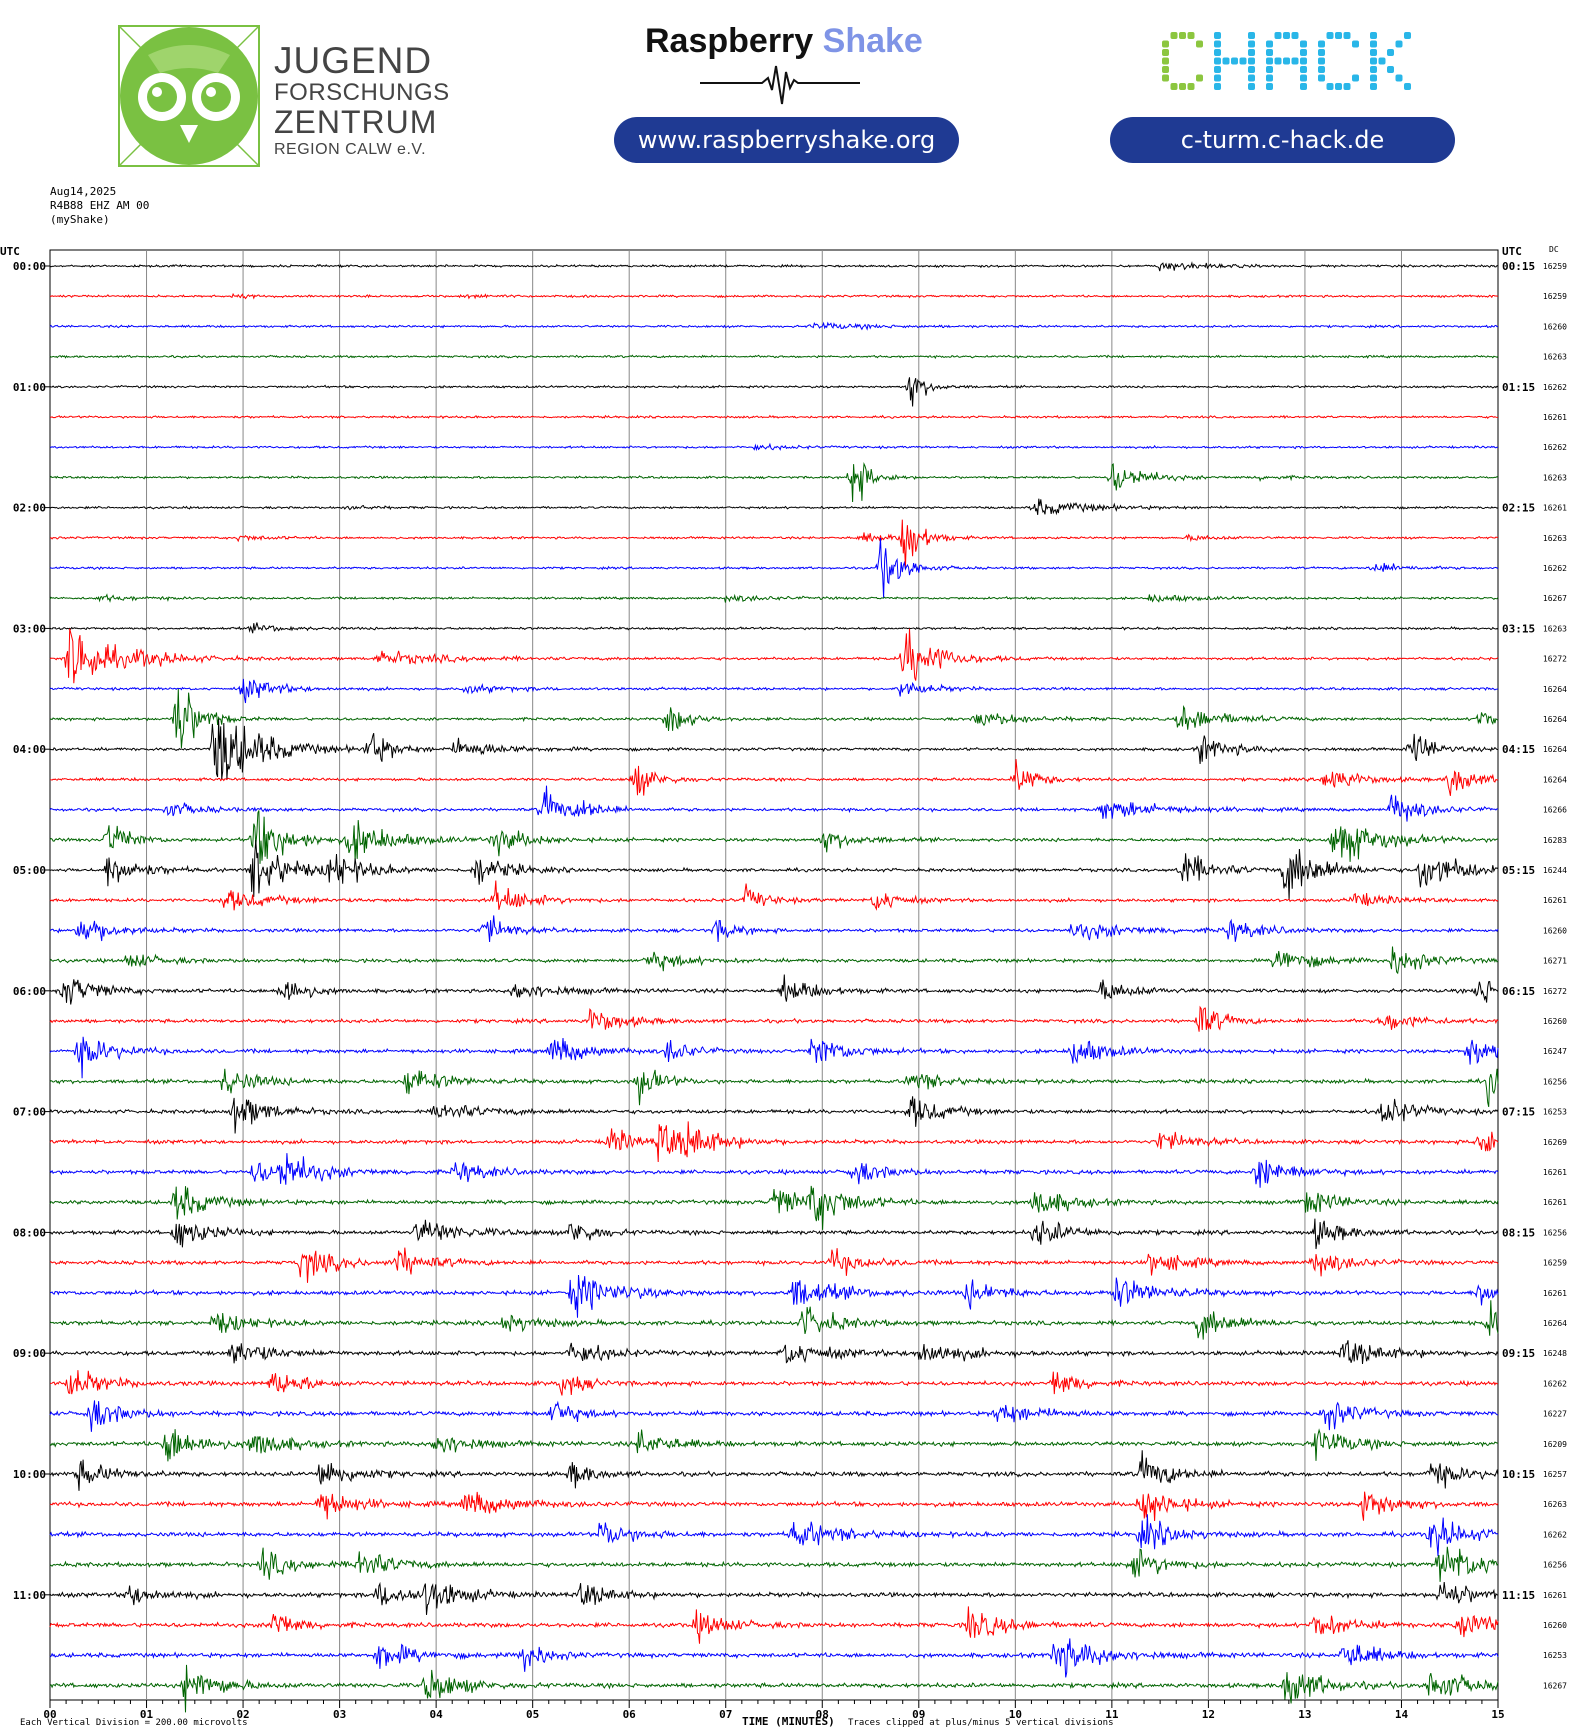  I want to click on row-time-label-right: 11:15, so click(1518, 1595).